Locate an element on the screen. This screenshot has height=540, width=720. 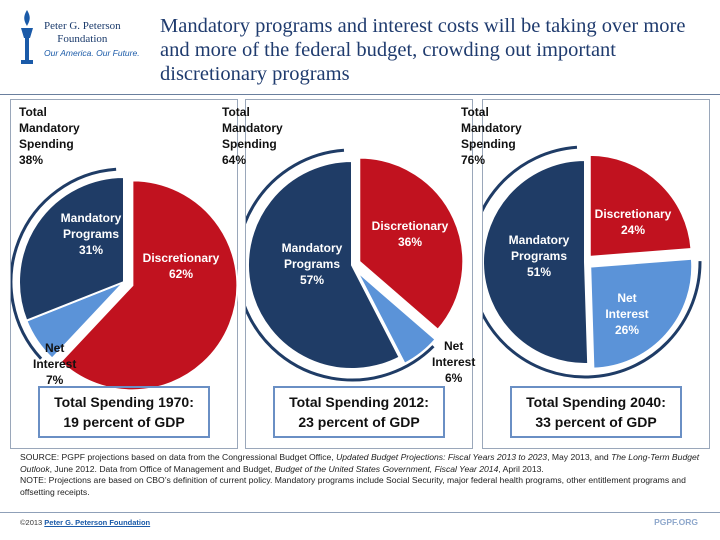
net-interest-label: Net Interest 7% is located at coordinates (55, 364).